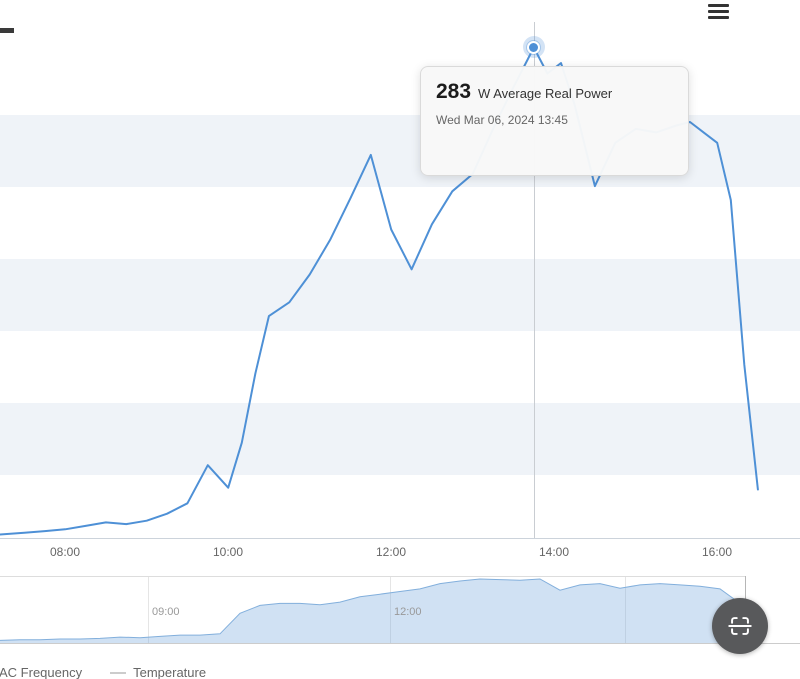 Image resolution: width=800 pixels, height=679 pixels. What do you see at coordinates (228, 552) in the screenshot?
I see `x-axis-tick-label: 10:00` at bounding box center [228, 552].